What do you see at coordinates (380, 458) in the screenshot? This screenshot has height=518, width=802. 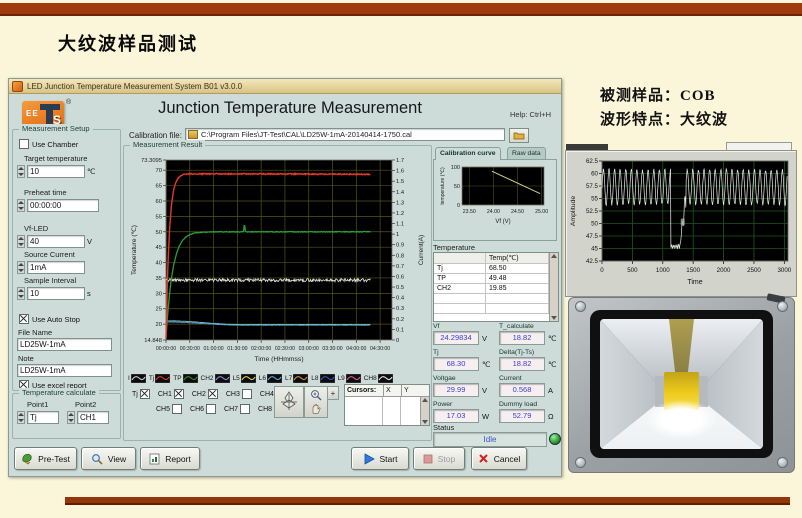 I see `start-button: Start` at bounding box center [380, 458].